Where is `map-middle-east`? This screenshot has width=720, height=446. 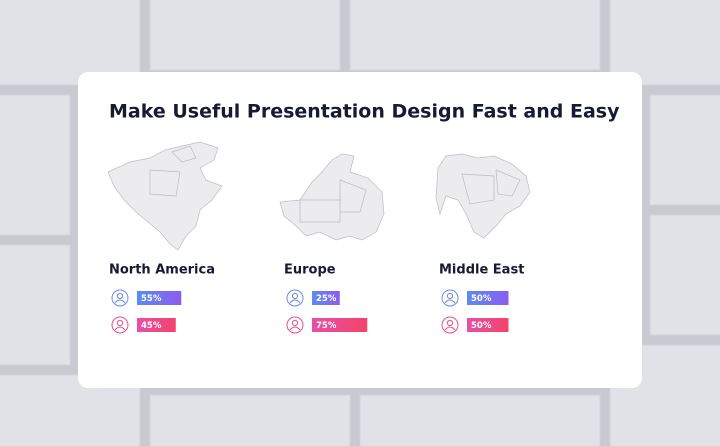 map-middle-east is located at coordinates (483, 196).